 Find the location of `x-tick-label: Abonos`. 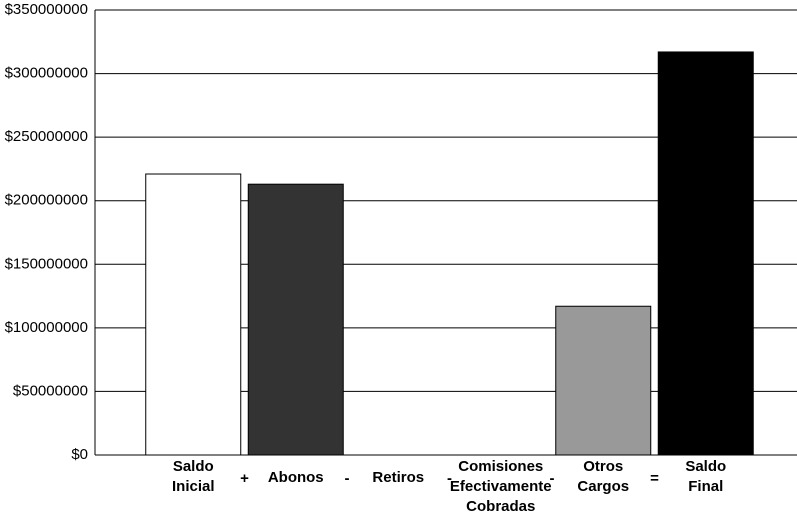

x-tick-label: Abonos is located at coordinates (296, 477).